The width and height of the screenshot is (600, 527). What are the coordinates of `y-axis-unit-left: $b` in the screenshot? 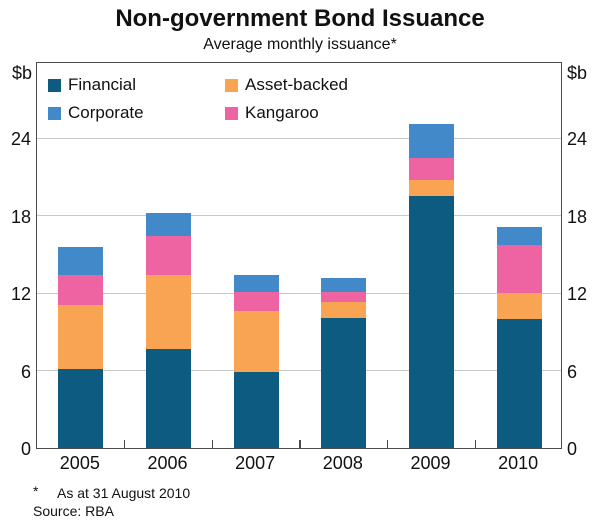 It's located at (21, 73).